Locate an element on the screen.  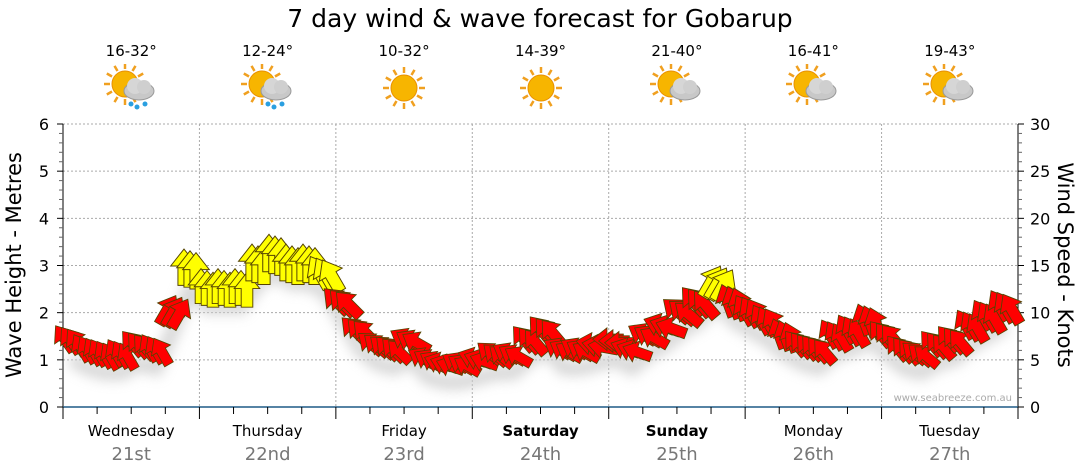
chart-title: 7 day wind & wave forecast for Gobarup is located at coordinates (540, 18).